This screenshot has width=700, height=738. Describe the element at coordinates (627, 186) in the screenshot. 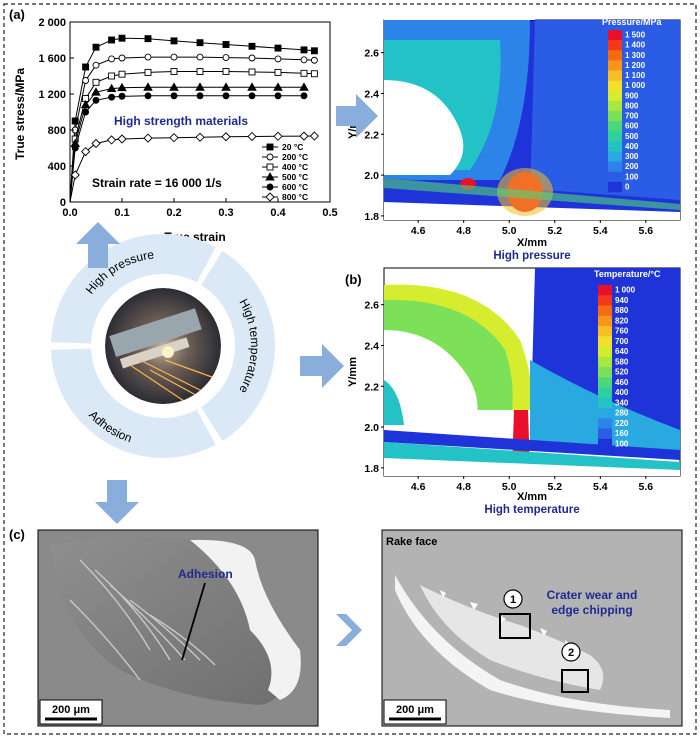

I see `colorbar-label: 0` at that location.